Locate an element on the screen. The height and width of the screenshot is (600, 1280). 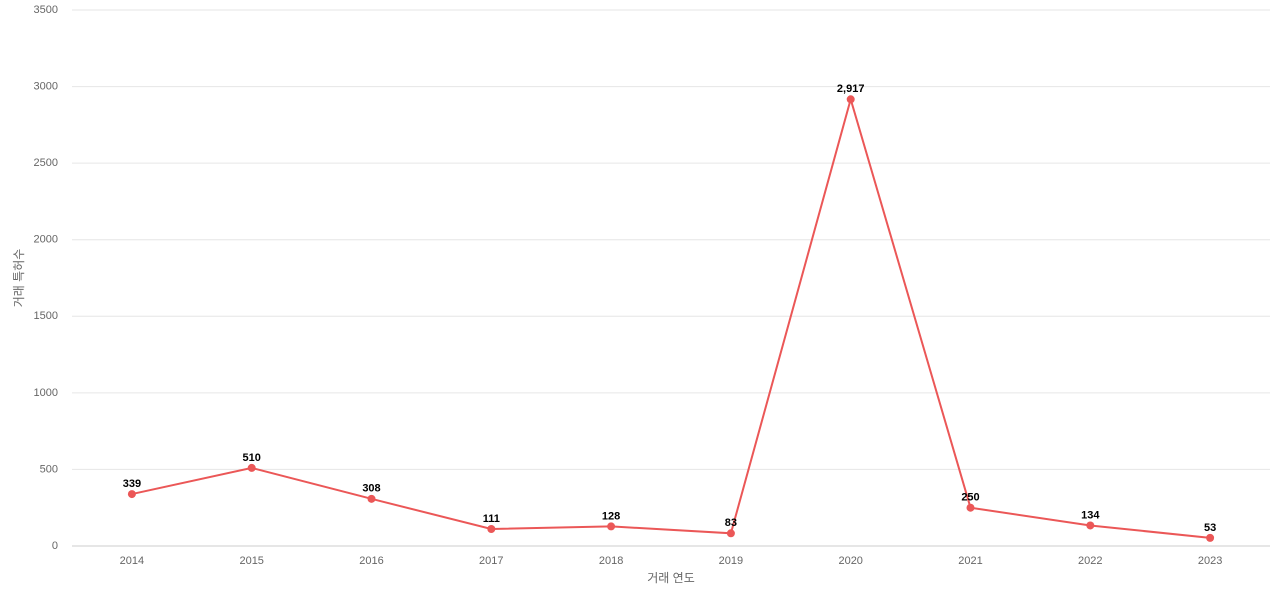
y-tick-label: 3000 is located at coordinates (46, 86).